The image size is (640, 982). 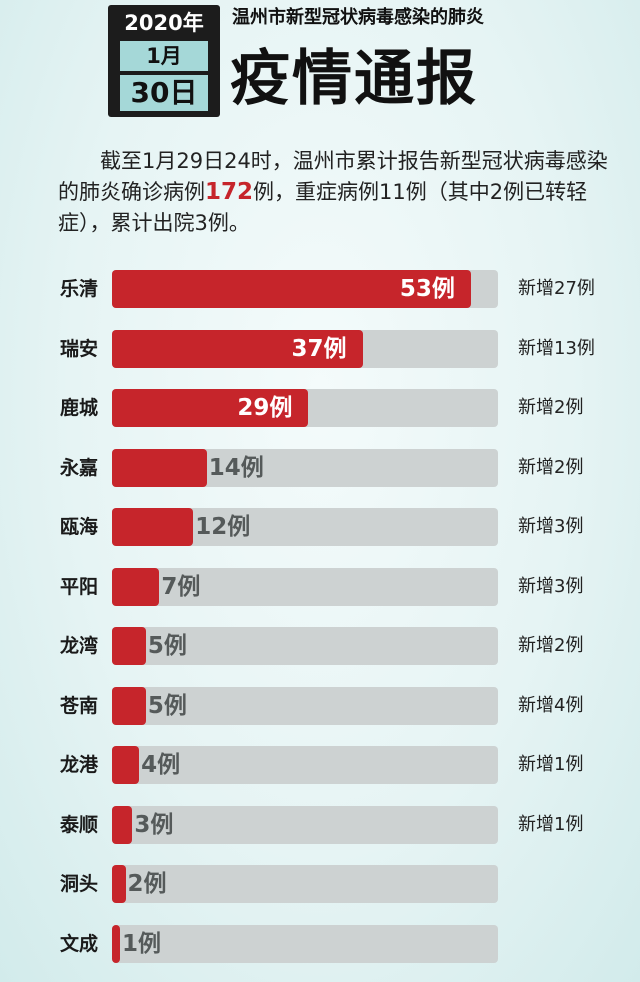 What do you see at coordinates (333, 176) in the screenshot?
I see `summary-part1: 截至1月29日24时，温州市累计报告新型冠状病毒感染的肺炎确诊病例` at bounding box center [333, 176].